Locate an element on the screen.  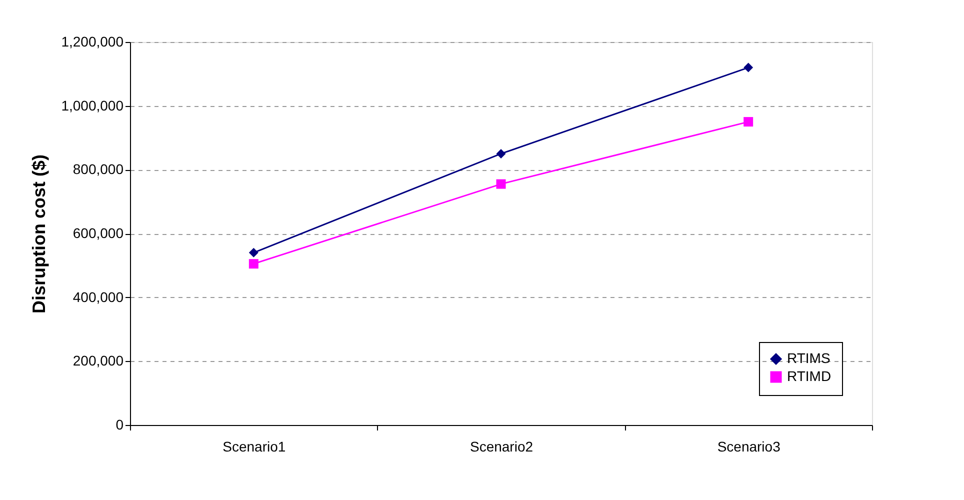
legend-label: RTIMD is located at coordinates (809, 376).